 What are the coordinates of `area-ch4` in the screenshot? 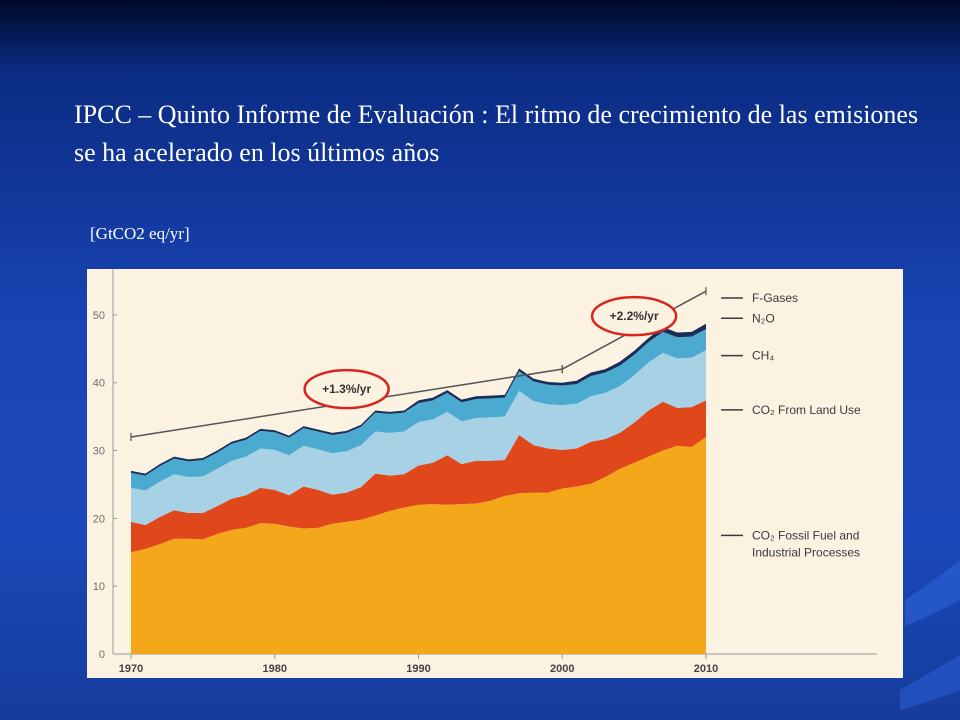 It's located at (418, 438).